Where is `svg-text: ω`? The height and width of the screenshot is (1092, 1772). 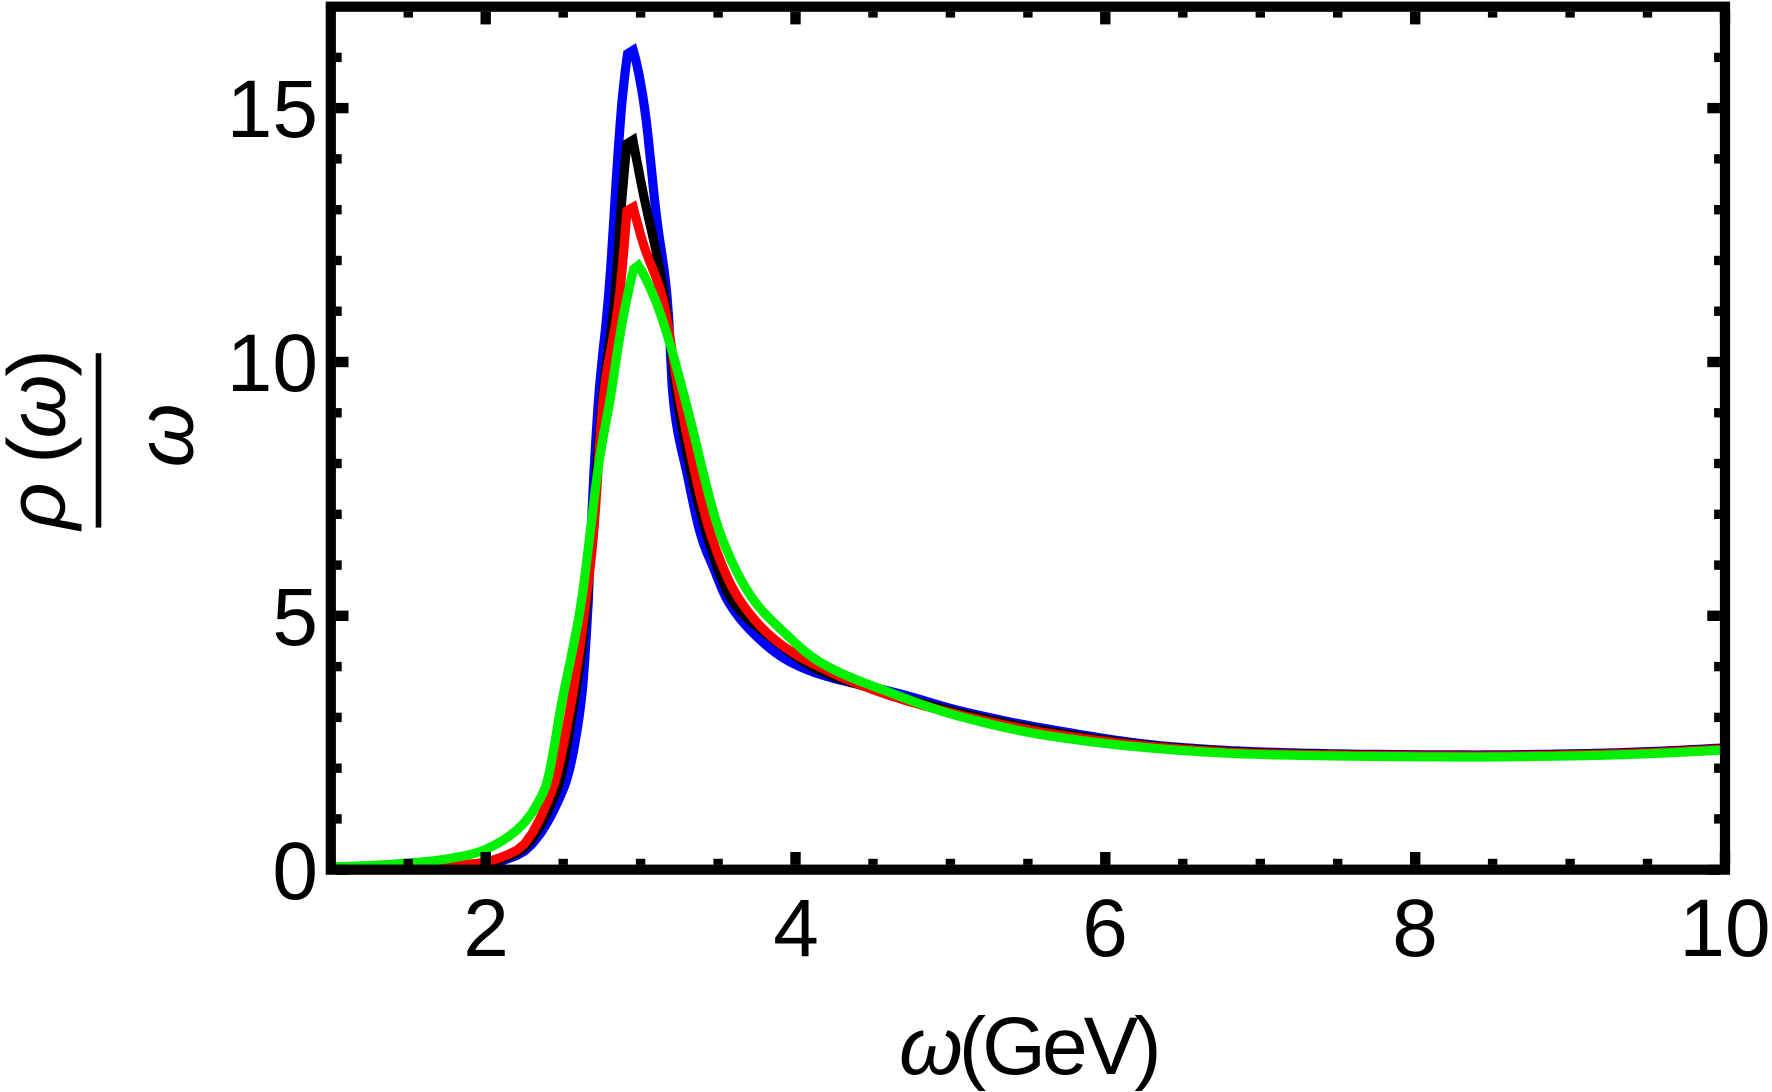 svg-text: ω is located at coordinates (165, 435).